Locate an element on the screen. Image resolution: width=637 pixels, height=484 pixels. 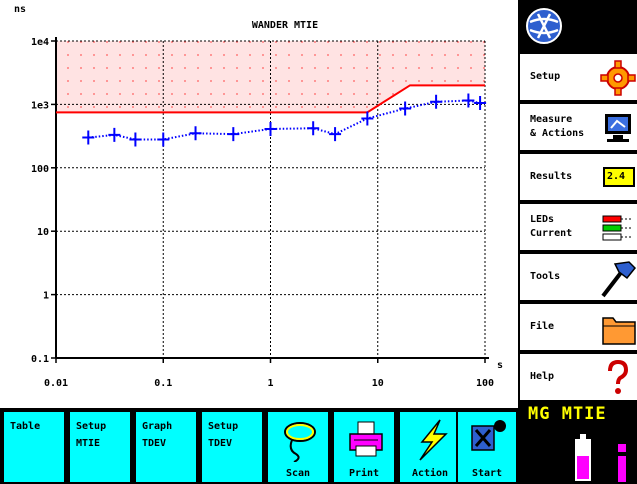
status-area: MG MTIE is located at coordinates (577, 443).